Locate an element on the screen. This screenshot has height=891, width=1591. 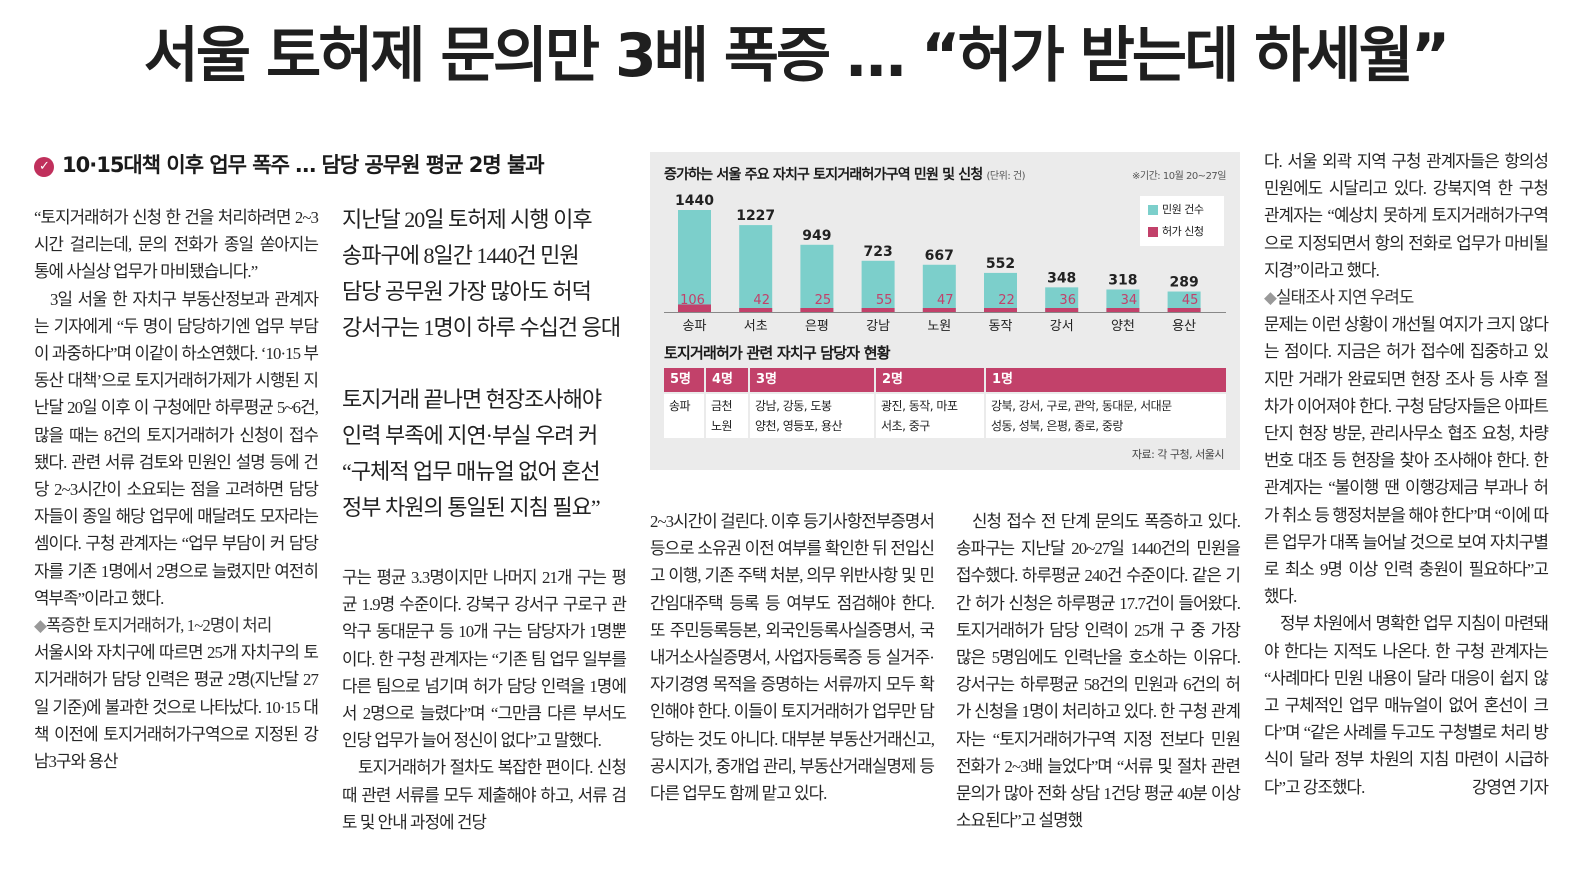
category-label: 강서 is located at coordinates (1062, 326).